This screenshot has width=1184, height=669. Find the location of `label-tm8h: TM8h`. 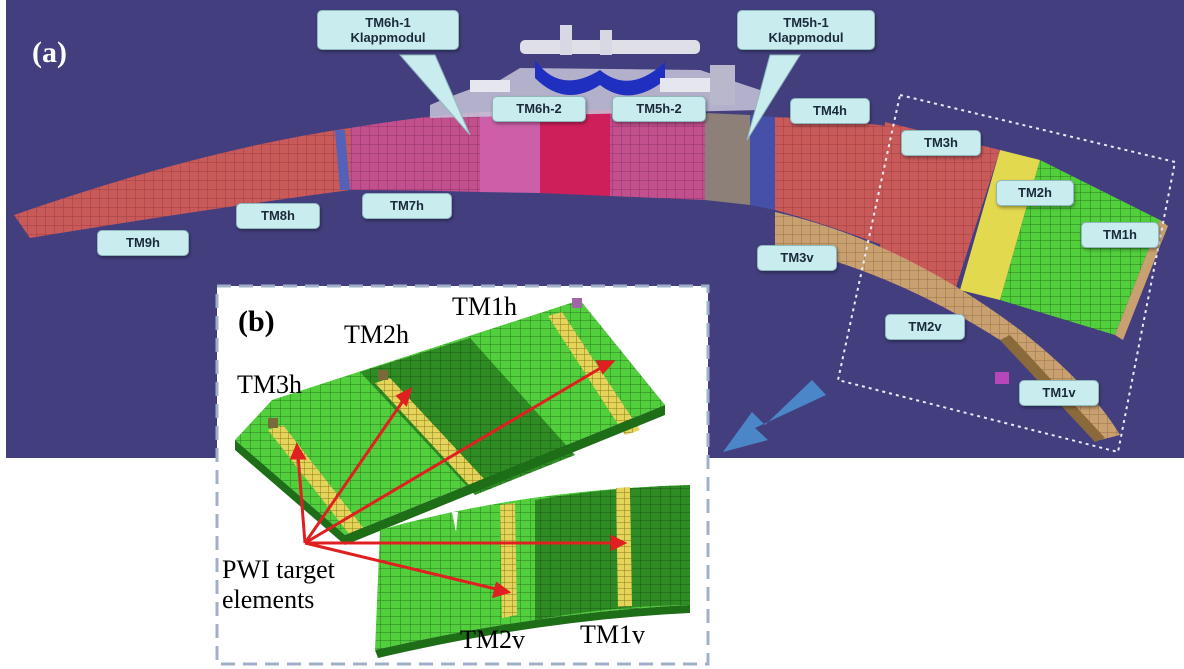

label-tm8h: TM8h is located at coordinates (278, 216).